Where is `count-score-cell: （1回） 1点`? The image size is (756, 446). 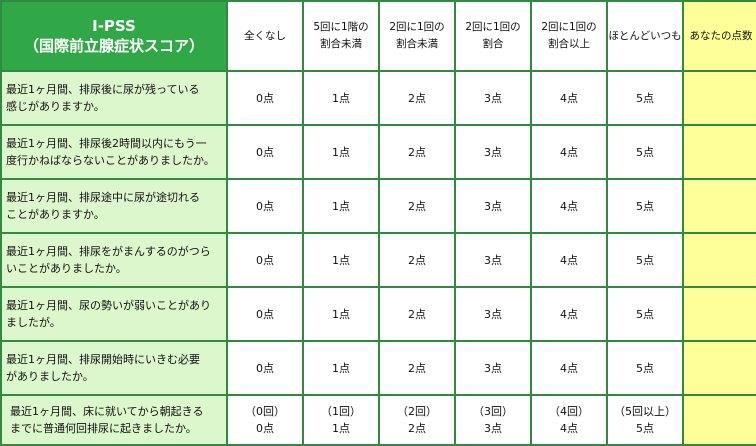
count-score-cell: （1回） 1点 is located at coordinates (341, 420).